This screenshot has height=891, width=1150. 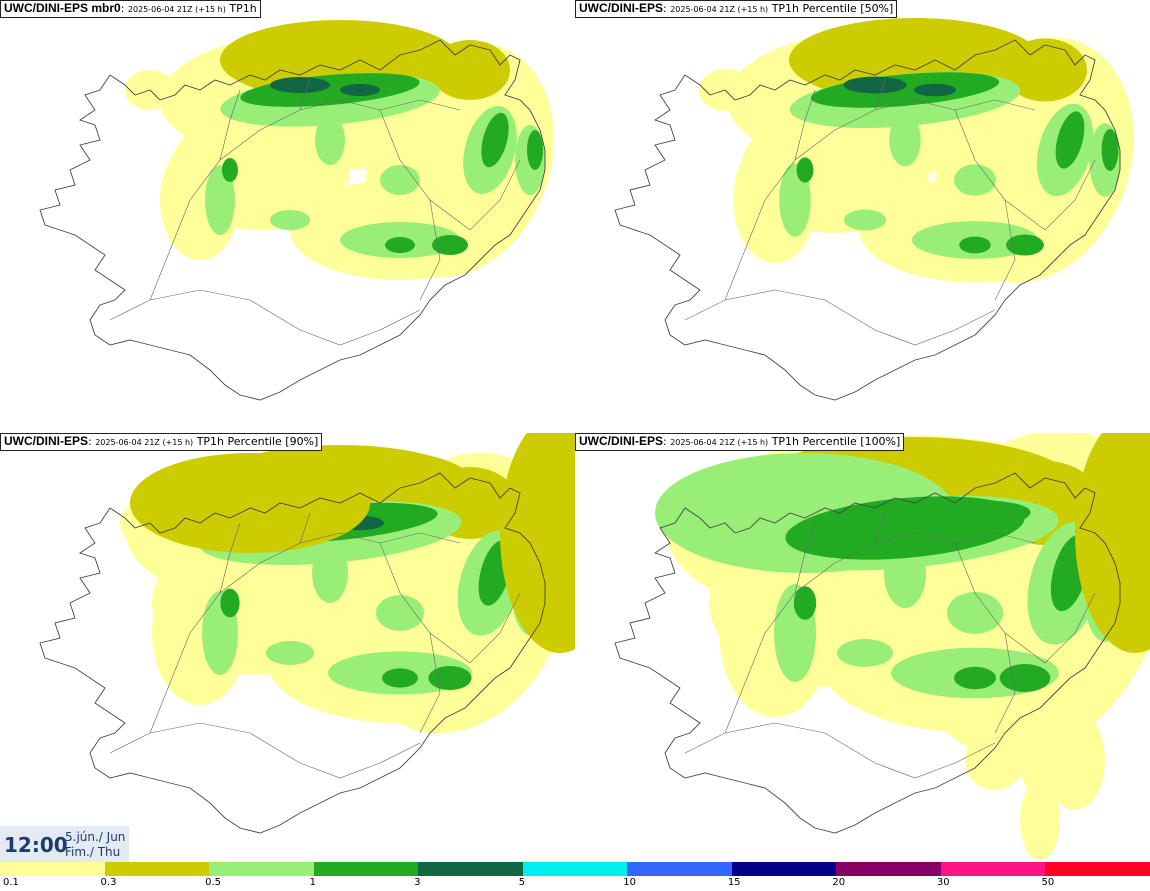 I want to click on legend-label: 0.5, so click(x=213, y=882).